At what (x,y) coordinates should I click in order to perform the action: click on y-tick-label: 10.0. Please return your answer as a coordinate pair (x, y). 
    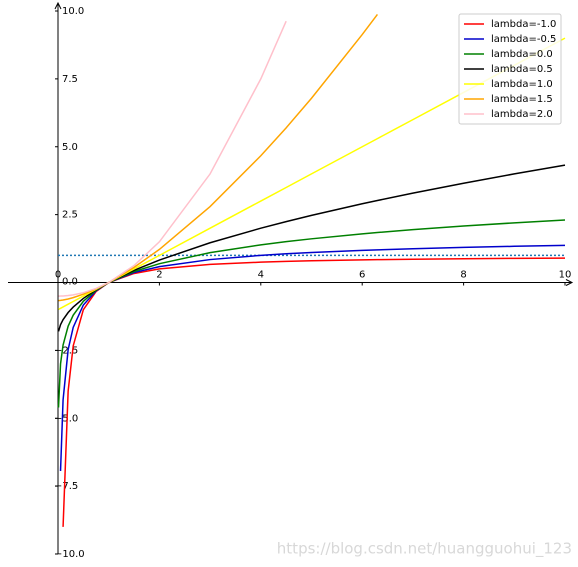
    Looking at the image, I should click on (73, 11).